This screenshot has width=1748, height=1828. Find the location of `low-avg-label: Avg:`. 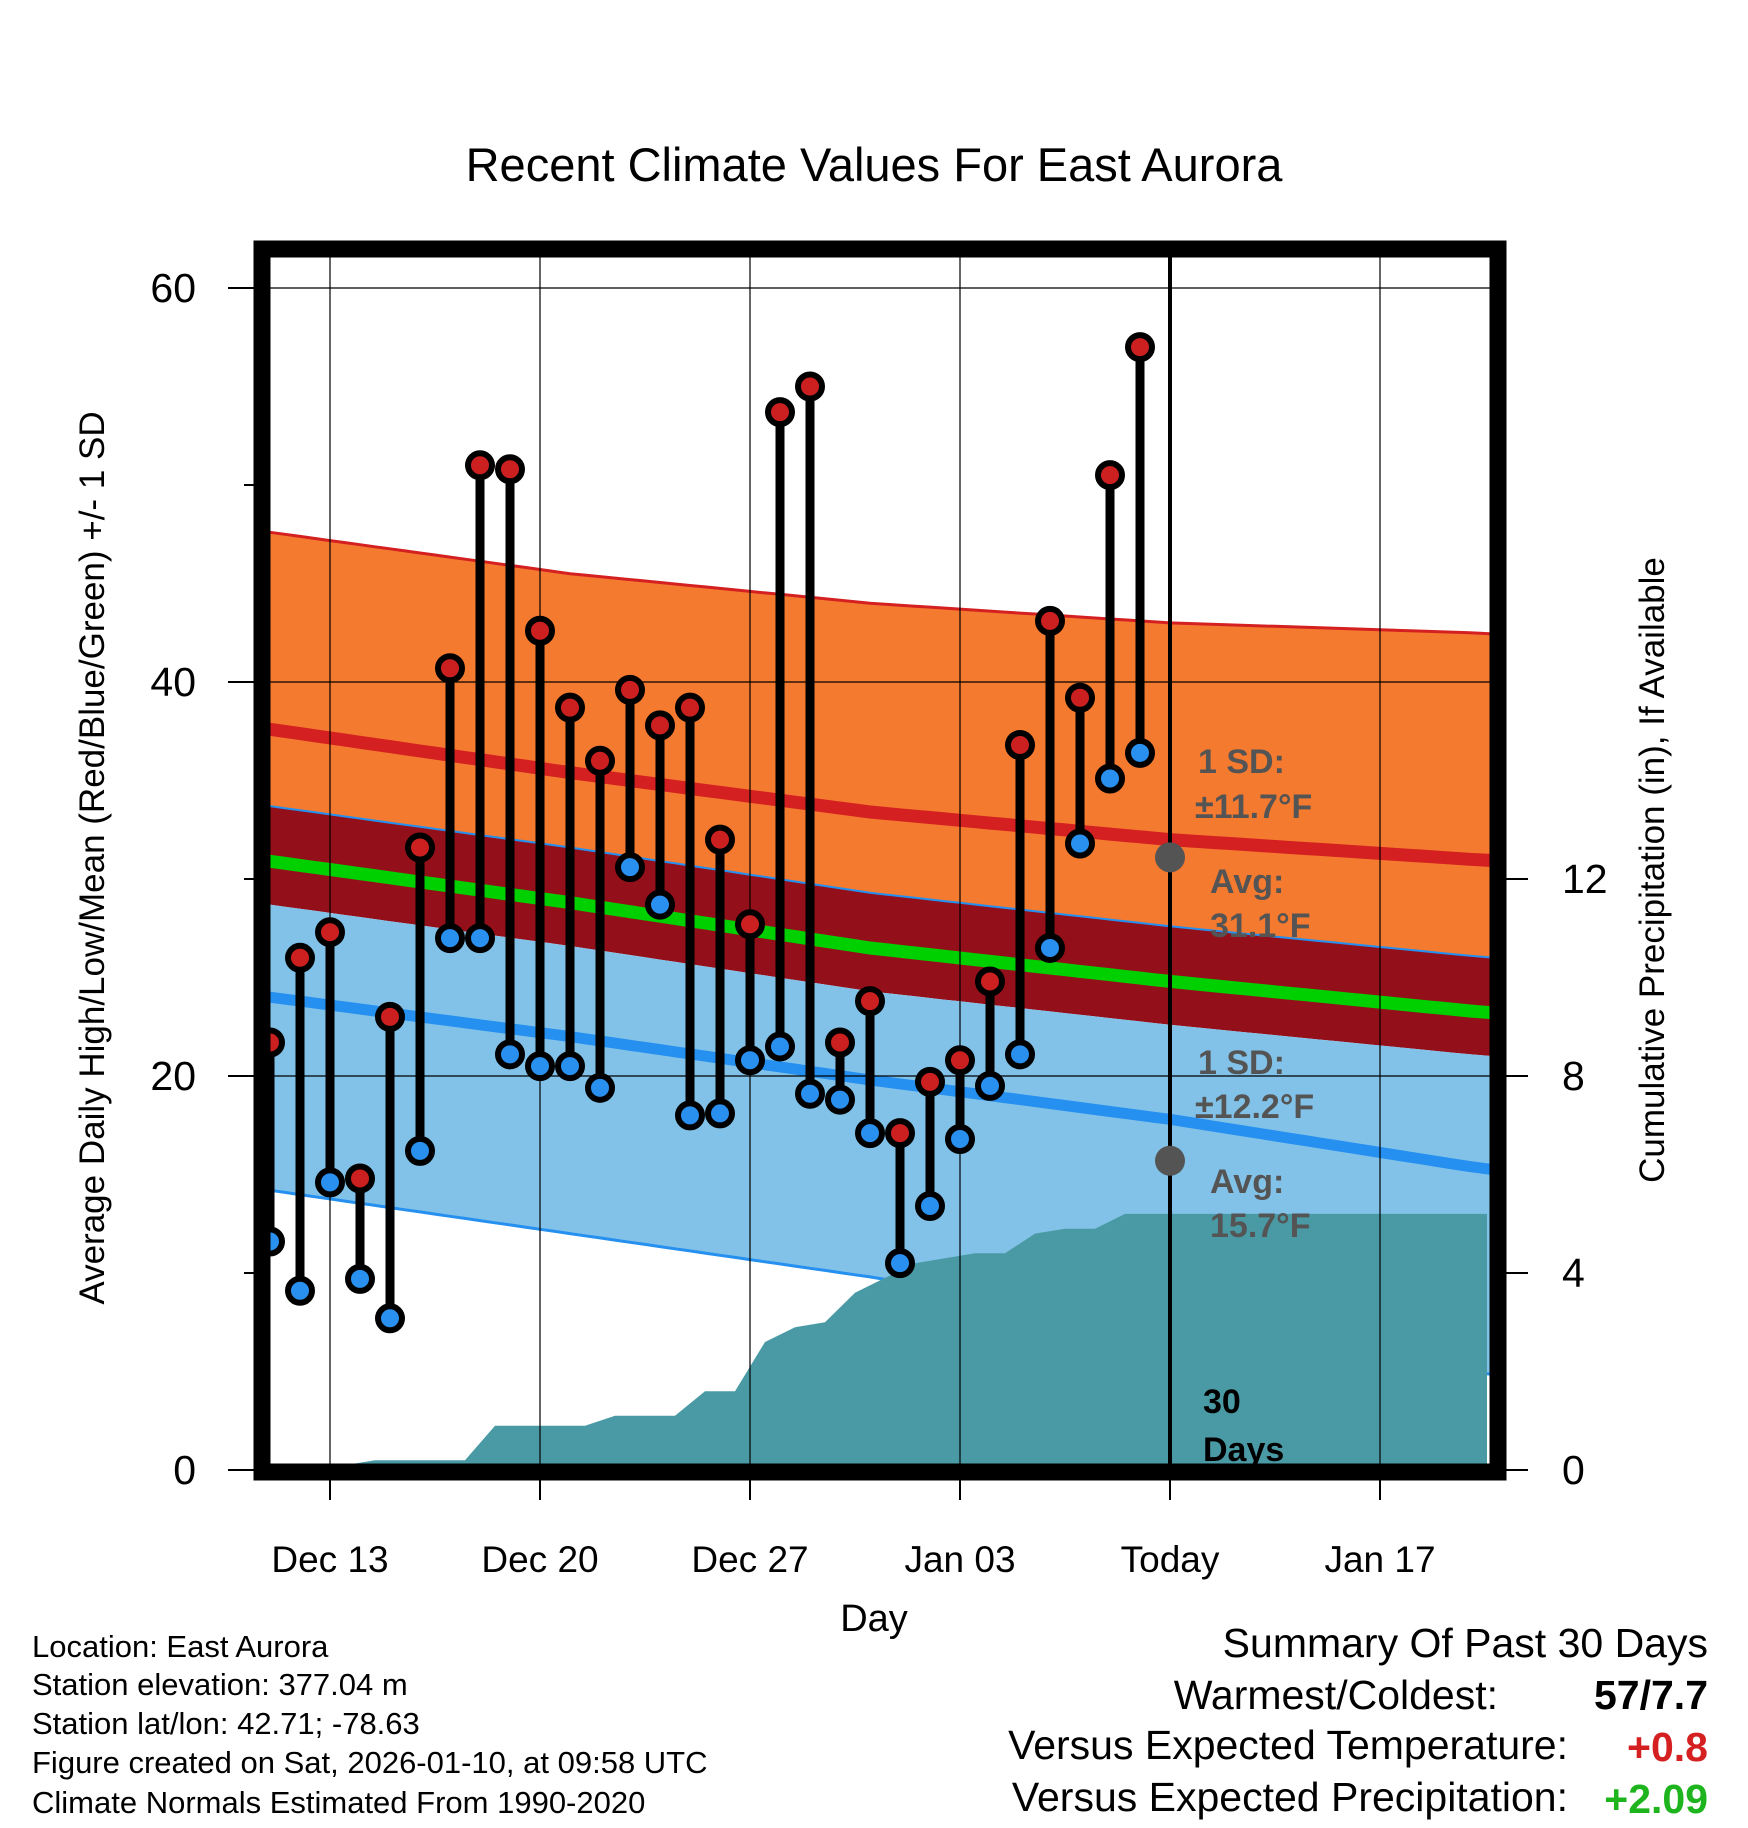

low-avg-label: Avg: is located at coordinates (1247, 1182).